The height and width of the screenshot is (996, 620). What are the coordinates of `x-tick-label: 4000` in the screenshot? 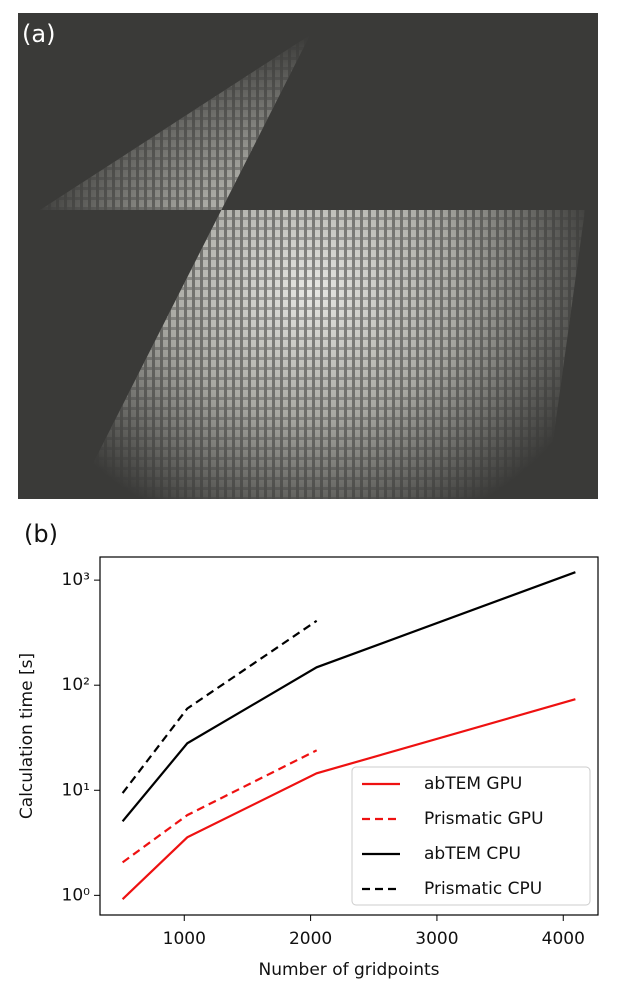 It's located at (563, 939).